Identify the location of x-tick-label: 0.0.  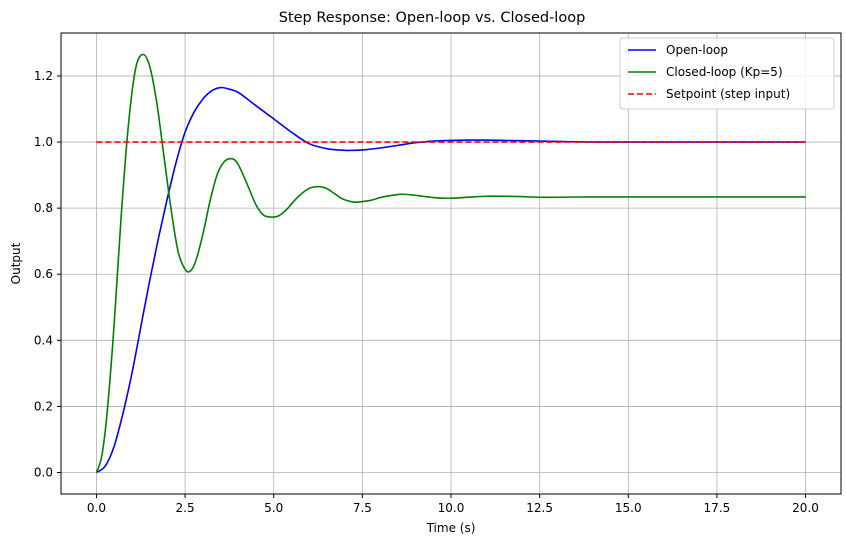
(96, 508).